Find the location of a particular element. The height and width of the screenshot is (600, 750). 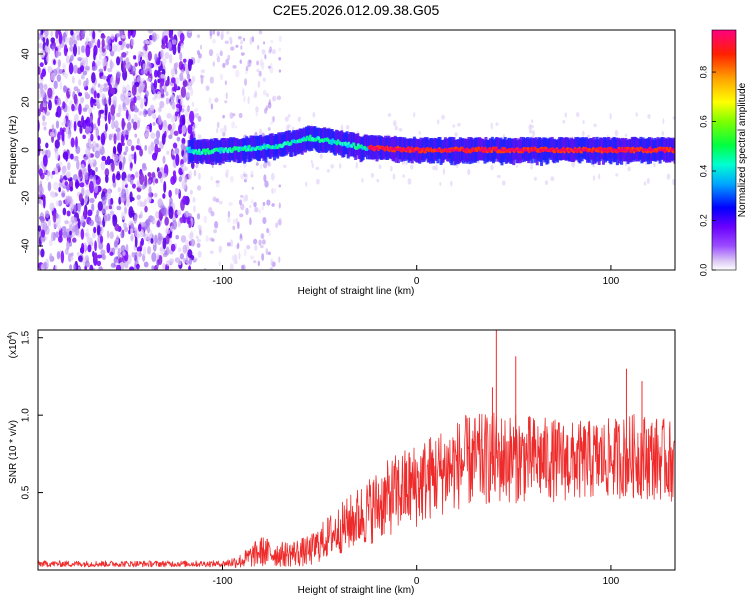

x-tick-label: -100 is located at coordinates (222, 581).